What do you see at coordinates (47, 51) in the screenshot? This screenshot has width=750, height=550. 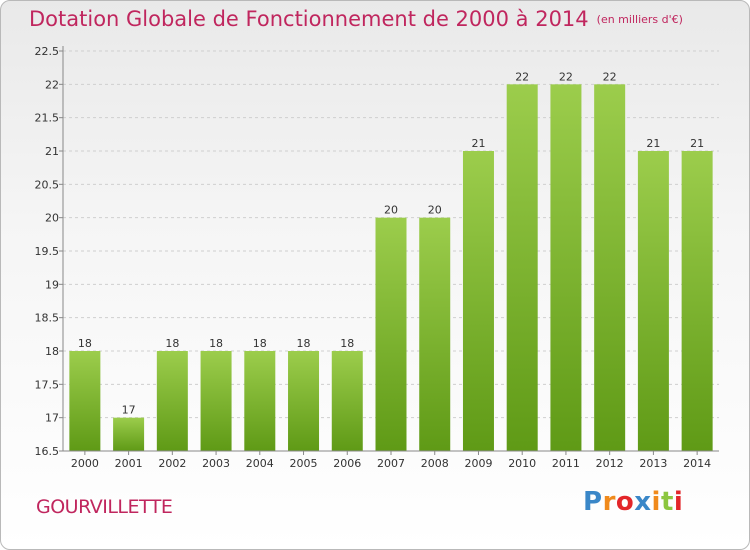 I see `y-tick-label: 22.5` at bounding box center [47, 51].